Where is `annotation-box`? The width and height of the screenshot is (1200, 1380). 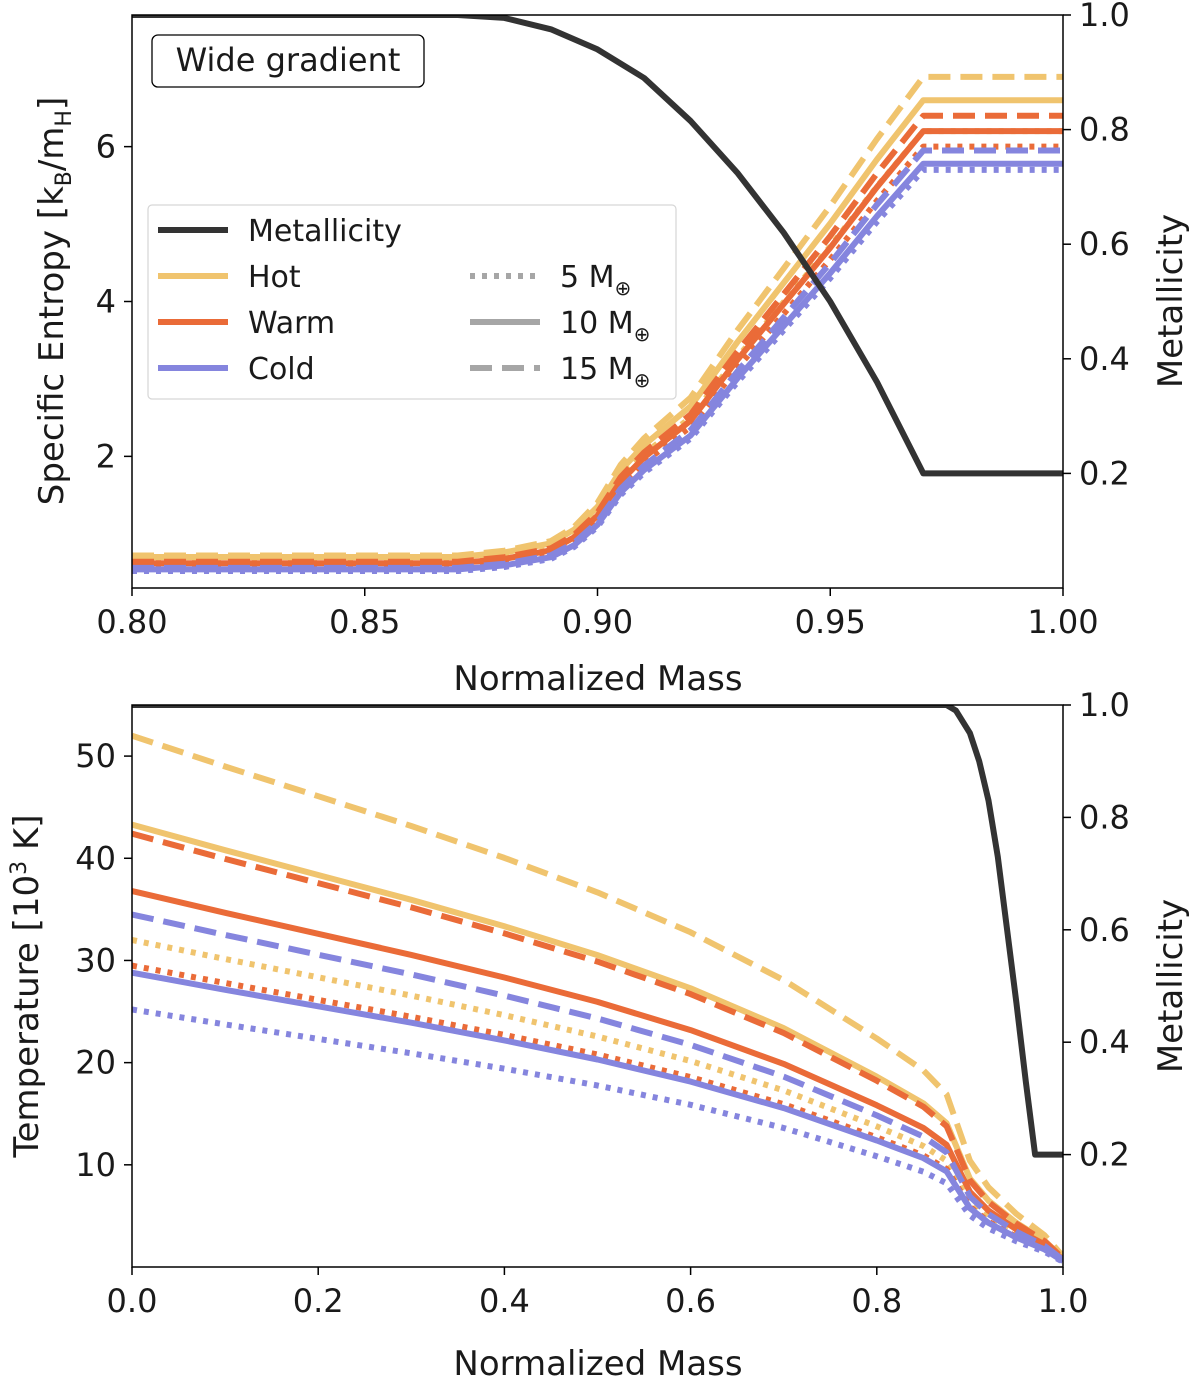 annotation-box is located at coordinates (288, 61).